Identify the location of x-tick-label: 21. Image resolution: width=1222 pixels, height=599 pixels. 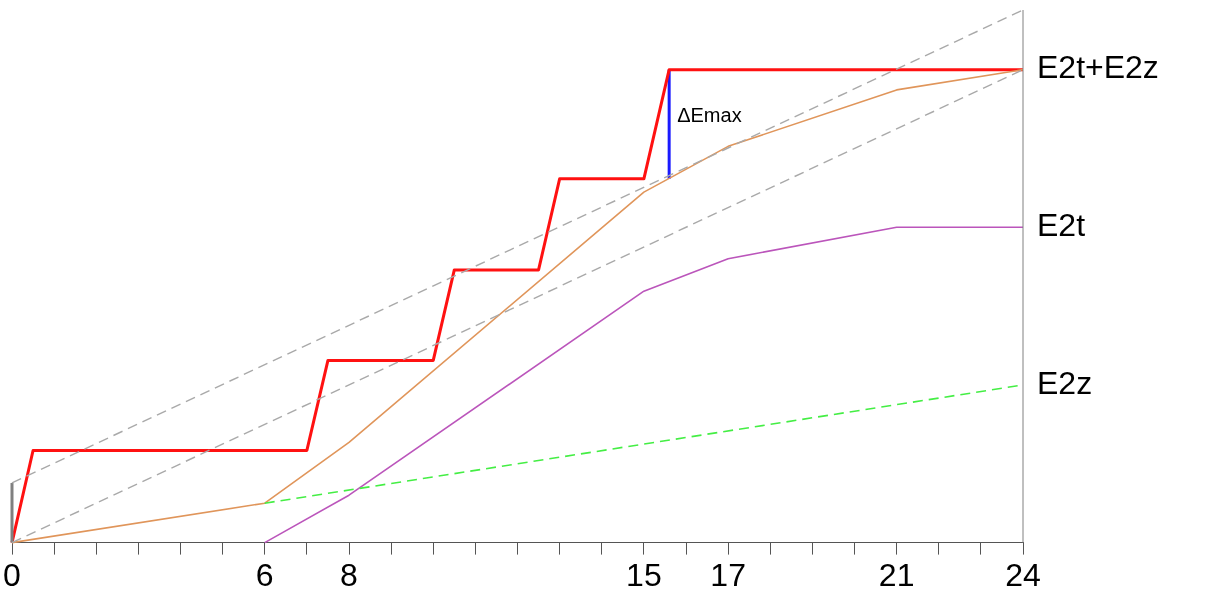
(896, 574).